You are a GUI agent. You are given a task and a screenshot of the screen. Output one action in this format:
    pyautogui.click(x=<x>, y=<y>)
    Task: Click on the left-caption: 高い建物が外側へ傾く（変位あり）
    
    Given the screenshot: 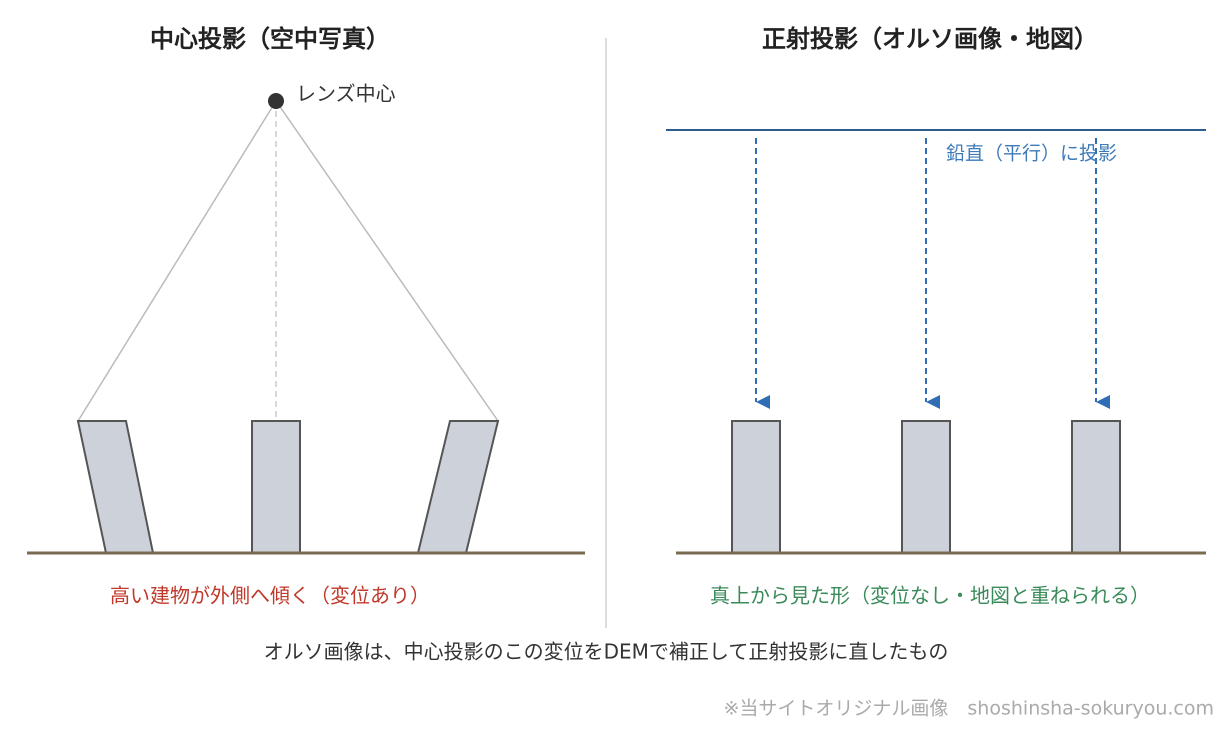 What is the action you would take?
    pyautogui.click(x=270, y=596)
    